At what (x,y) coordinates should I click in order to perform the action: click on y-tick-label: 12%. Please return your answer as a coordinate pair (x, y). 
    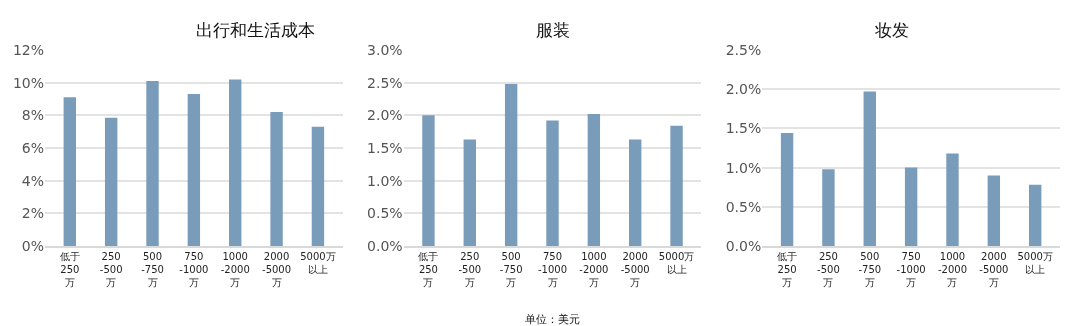
    Looking at the image, I should click on (28, 49).